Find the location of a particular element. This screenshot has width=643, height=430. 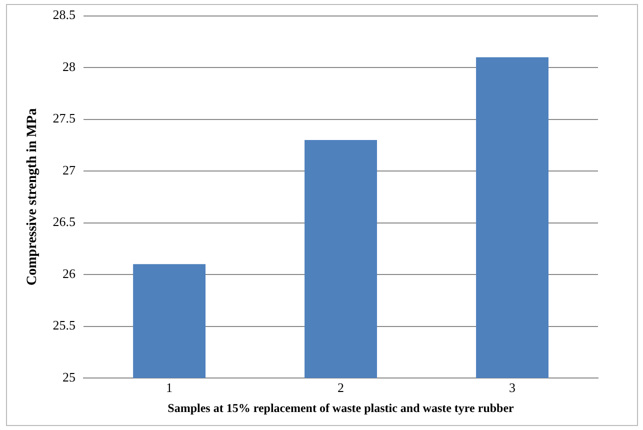

y-tick-label: 25 is located at coordinates (69, 376).